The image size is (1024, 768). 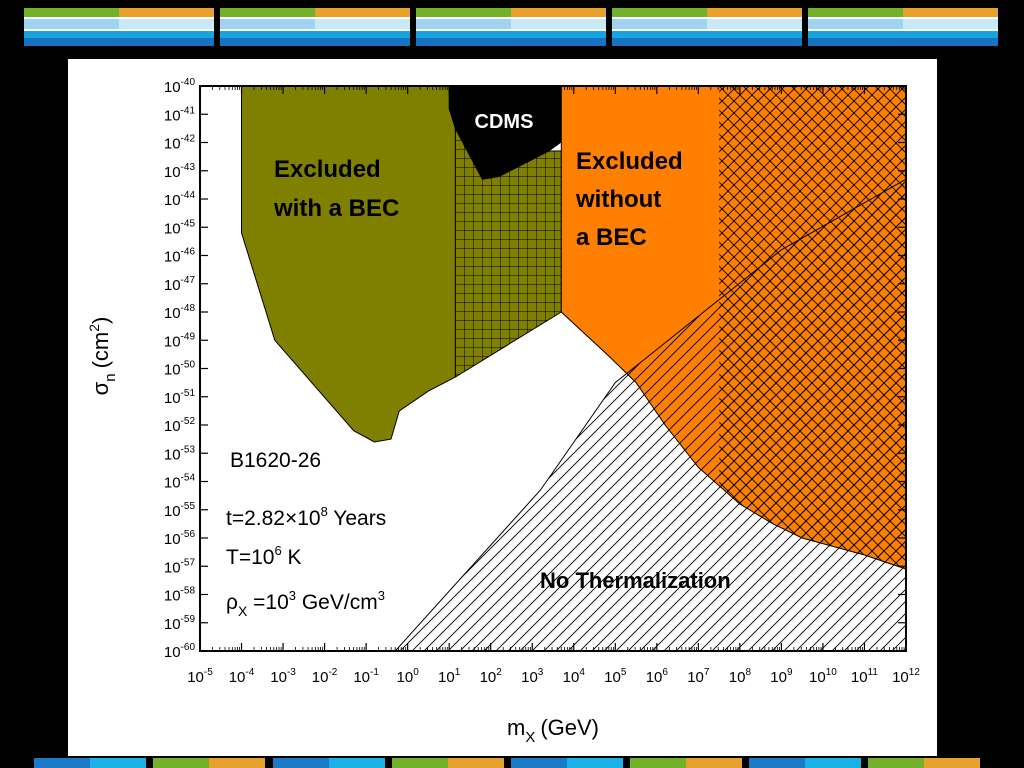 I want to click on x-tick-label: 10⁻³, so click(x=283, y=676).